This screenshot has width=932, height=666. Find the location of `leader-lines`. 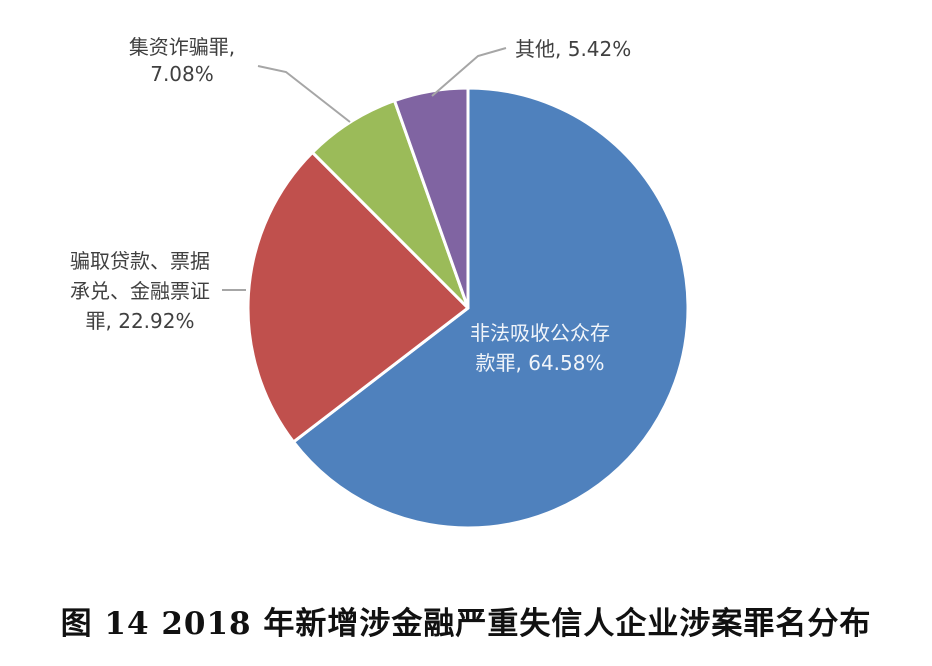

leader-lines is located at coordinates (364, 169).